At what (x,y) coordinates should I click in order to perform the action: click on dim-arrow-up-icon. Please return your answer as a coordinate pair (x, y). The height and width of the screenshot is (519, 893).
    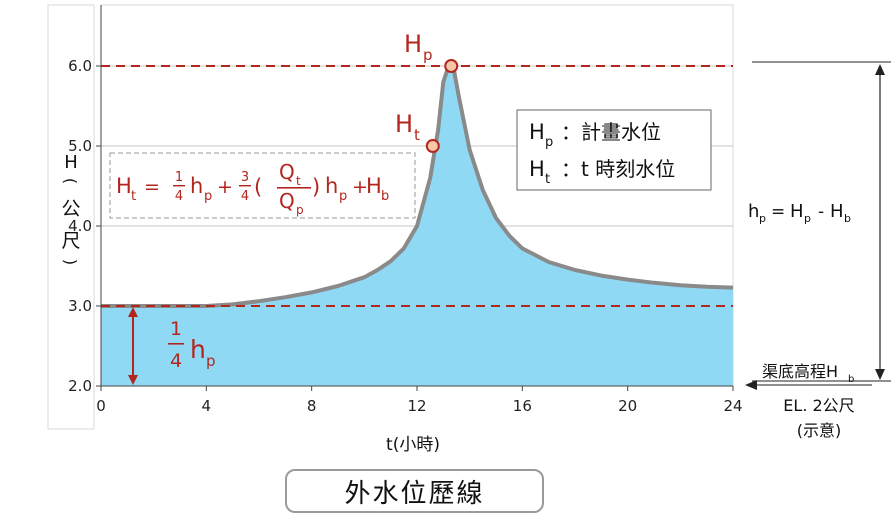
    Looking at the image, I should click on (880, 69).